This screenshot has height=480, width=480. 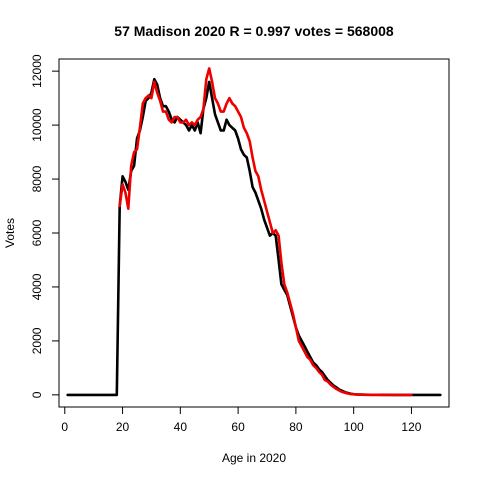 I want to click on y-tick-label: 8000, so click(x=37, y=178).